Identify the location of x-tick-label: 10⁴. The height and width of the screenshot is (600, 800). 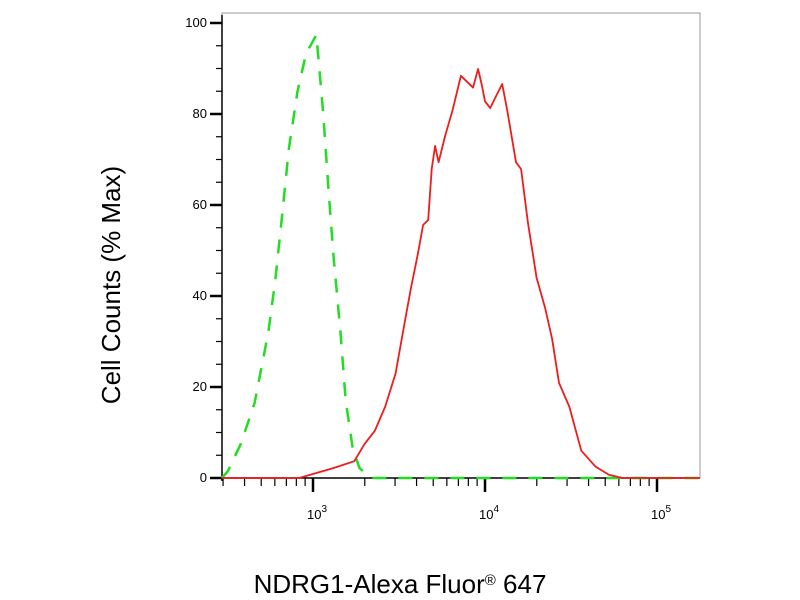
(489, 513).